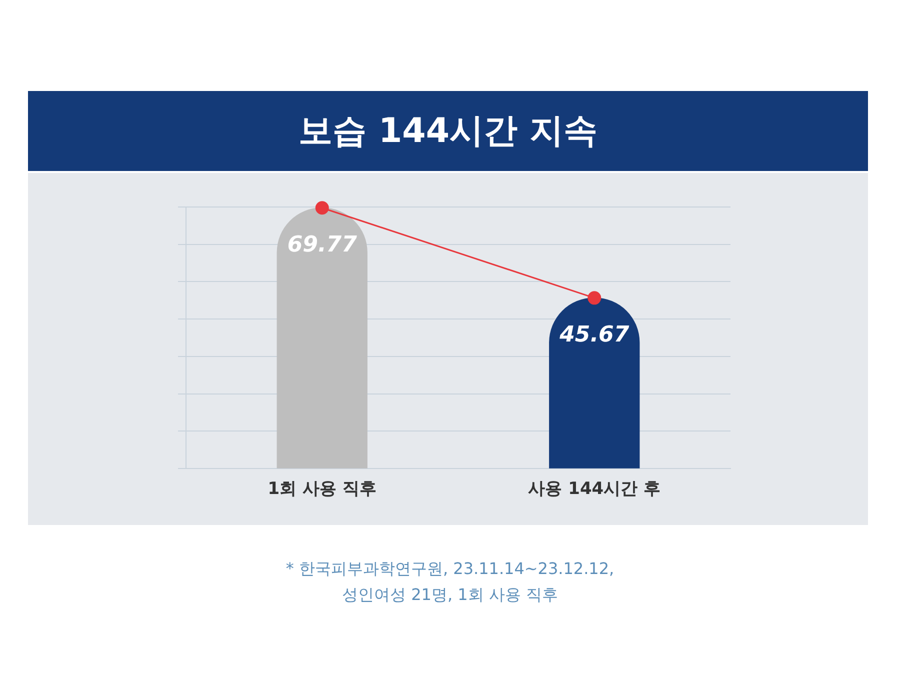 The height and width of the screenshot is (674, 900). Describe the element at coordinates (594, 335) in the screenshot. I see `data-label: 45.67` at that location.